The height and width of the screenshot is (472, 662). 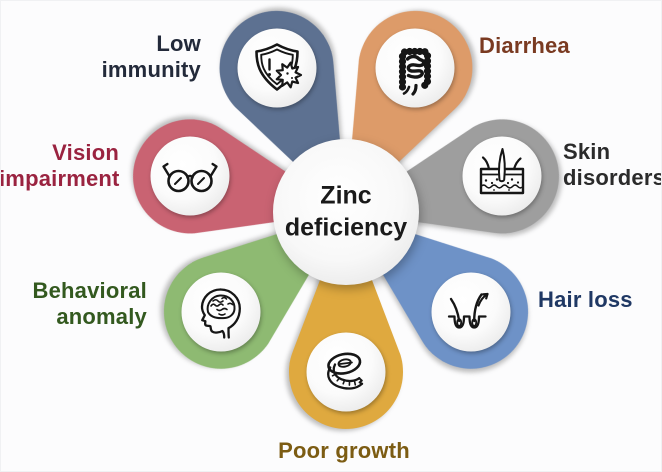 I want to click on skin-layers-icon, so click(x=502, y=171).